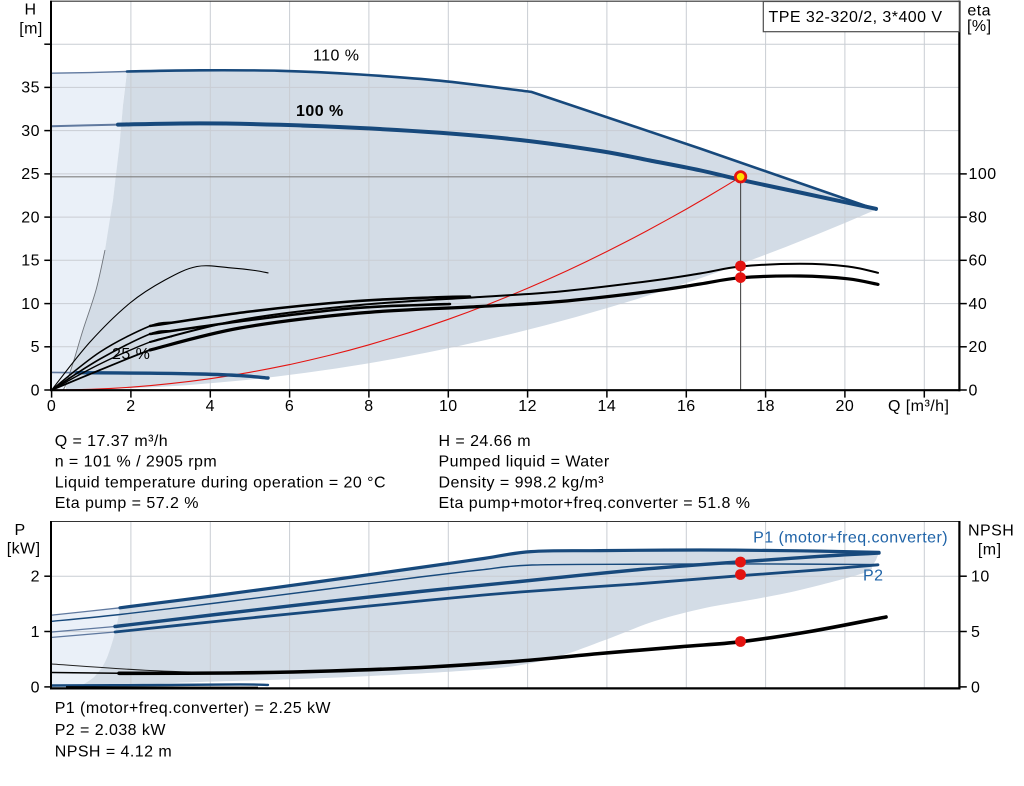 The image size is (1024, 786). I want to click on svg-text: [kW], so click(24, 549).